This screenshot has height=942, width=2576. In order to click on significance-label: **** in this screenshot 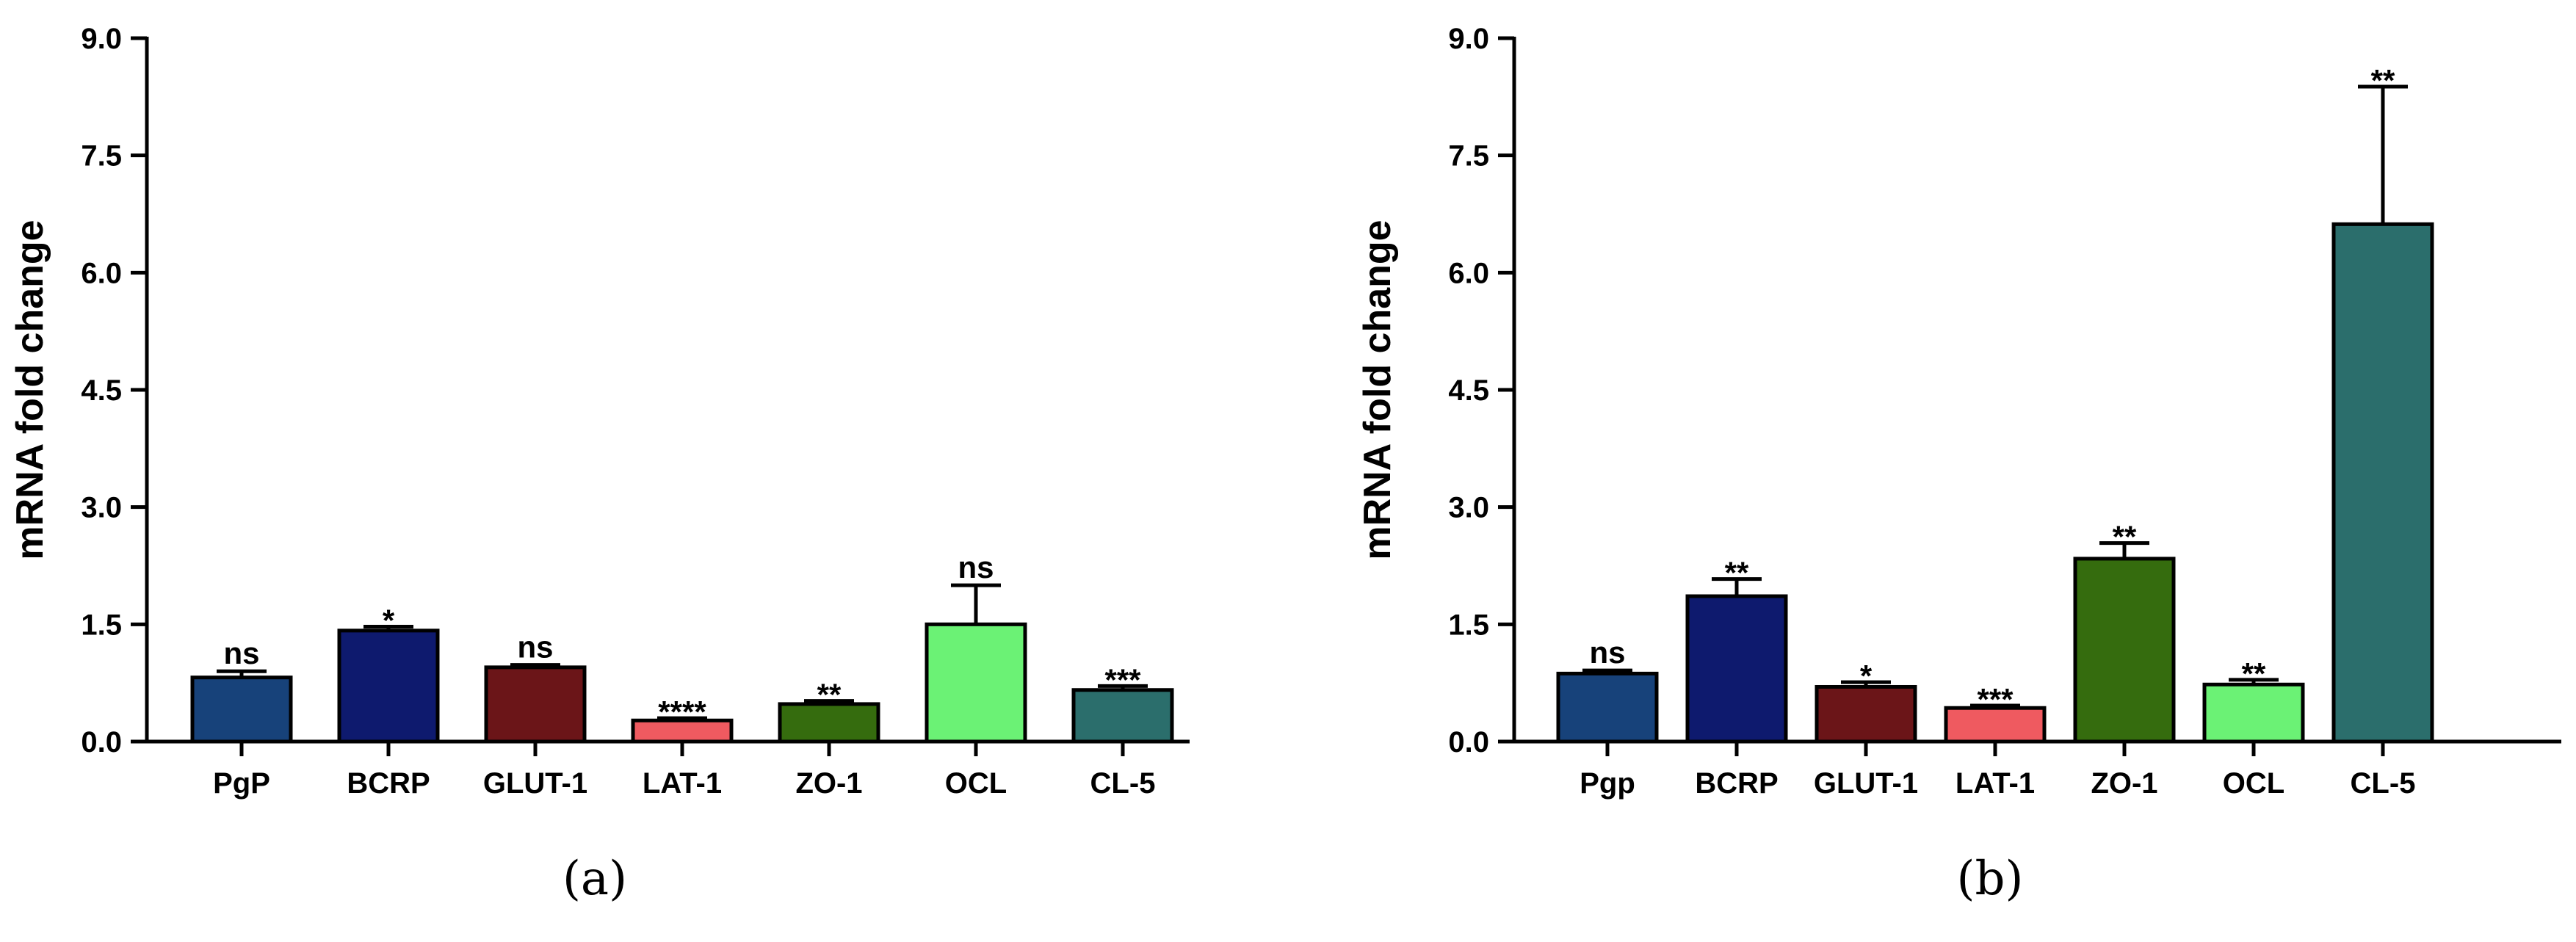, I will do `click(682, 712)`.